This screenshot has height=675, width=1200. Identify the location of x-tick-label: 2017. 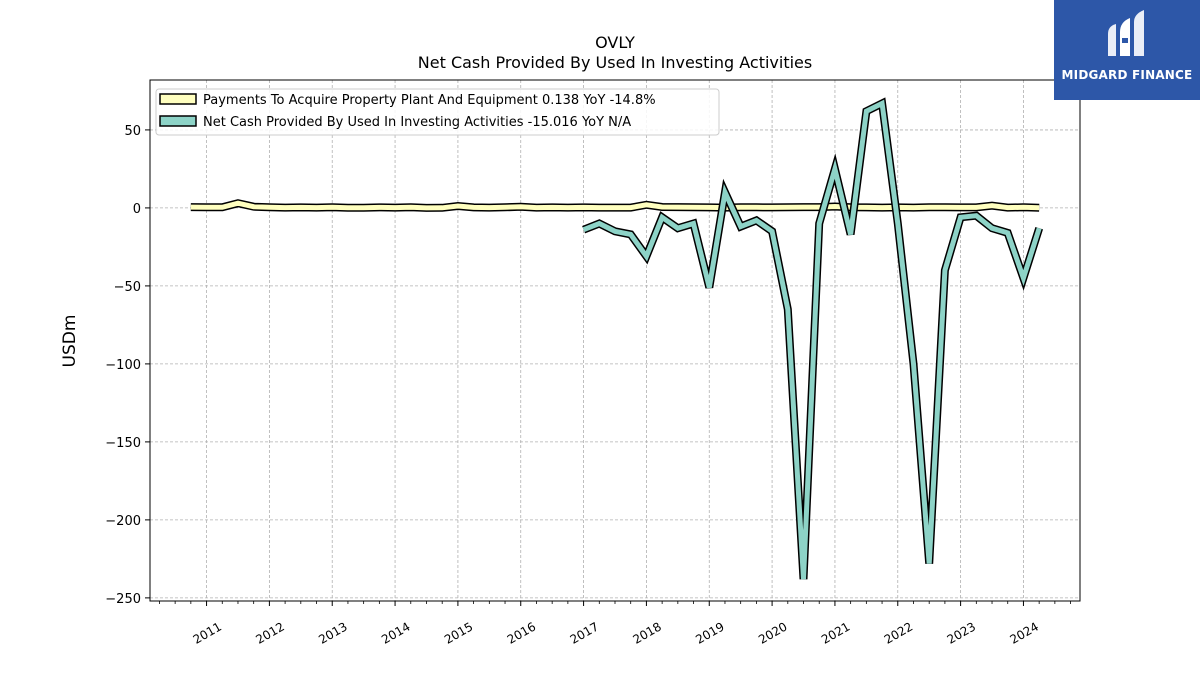
(584, 632).